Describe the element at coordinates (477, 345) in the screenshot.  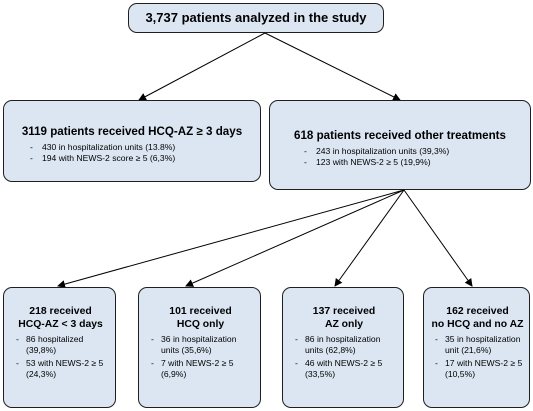
I see `bottom-4-bullet-1: 35 in hospitalization unit (21,6%)` at that location.